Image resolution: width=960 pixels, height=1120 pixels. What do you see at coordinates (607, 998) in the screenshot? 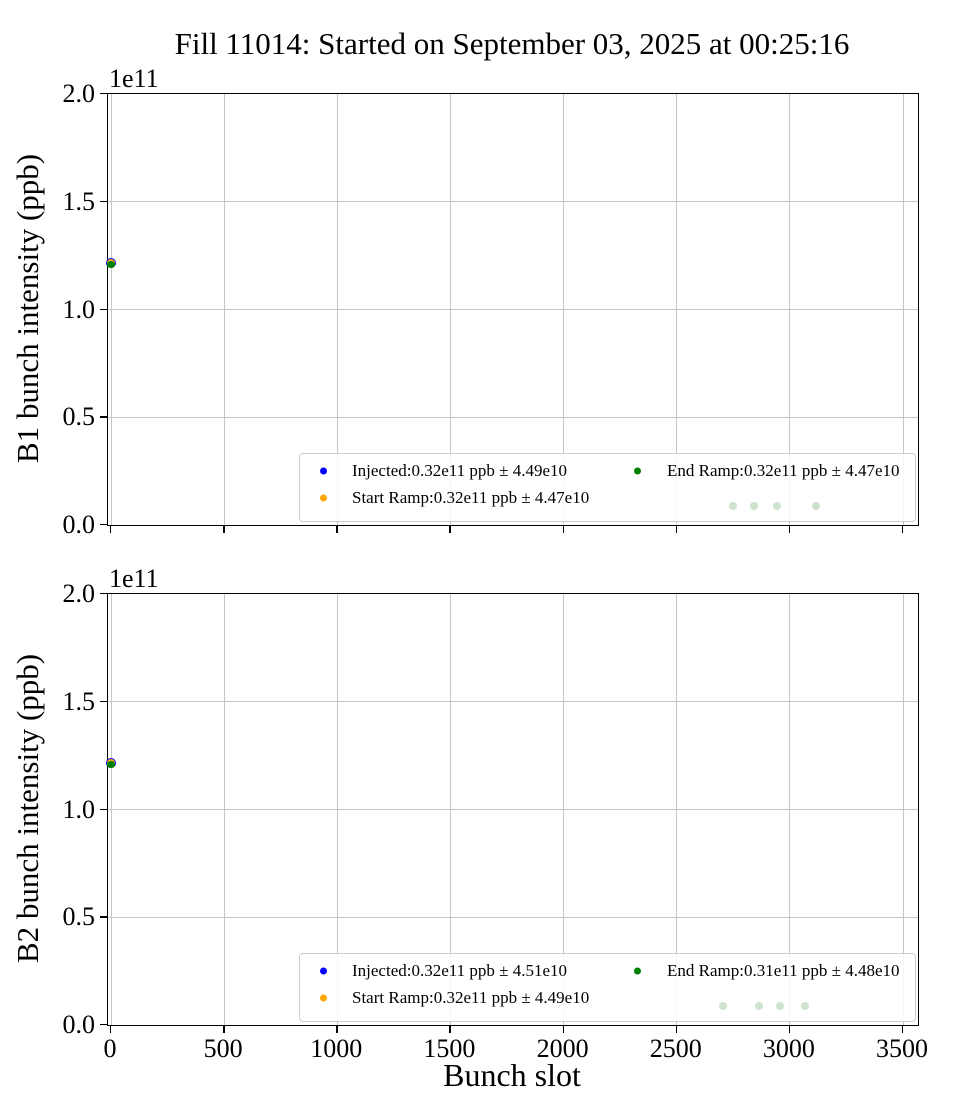
I see `legend-entry: Start Ramp:0.32e11 ppb ± 4.49e10` at bounding box center [607, 998].